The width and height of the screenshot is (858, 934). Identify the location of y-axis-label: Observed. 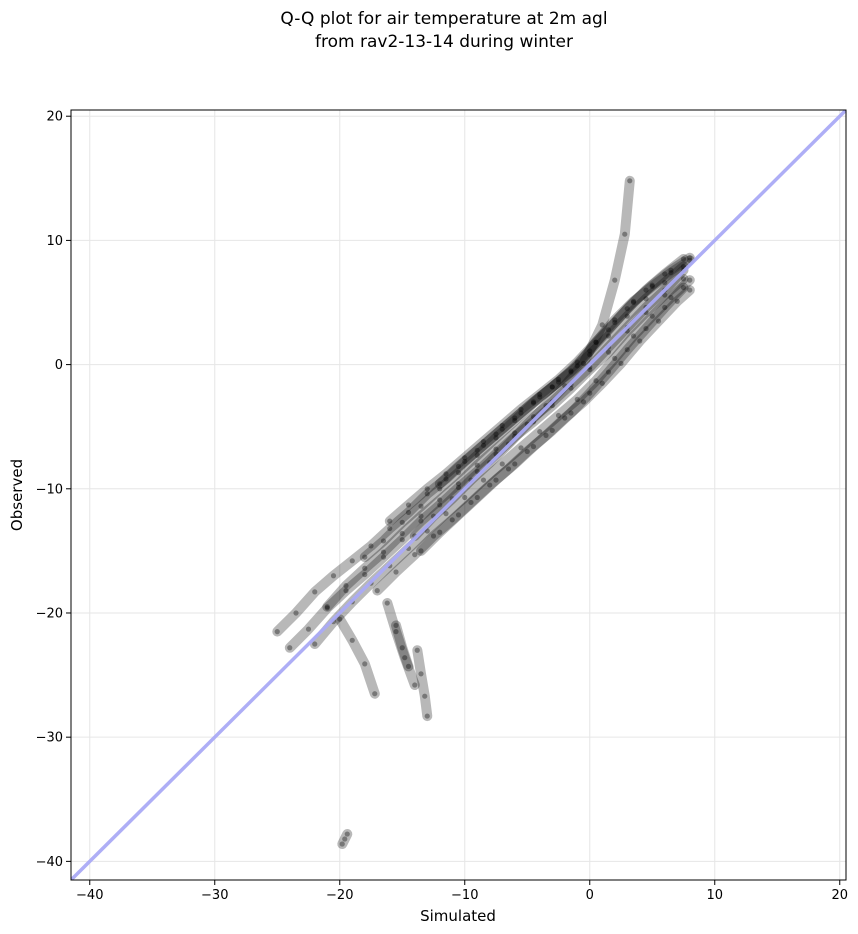
(17, 495).